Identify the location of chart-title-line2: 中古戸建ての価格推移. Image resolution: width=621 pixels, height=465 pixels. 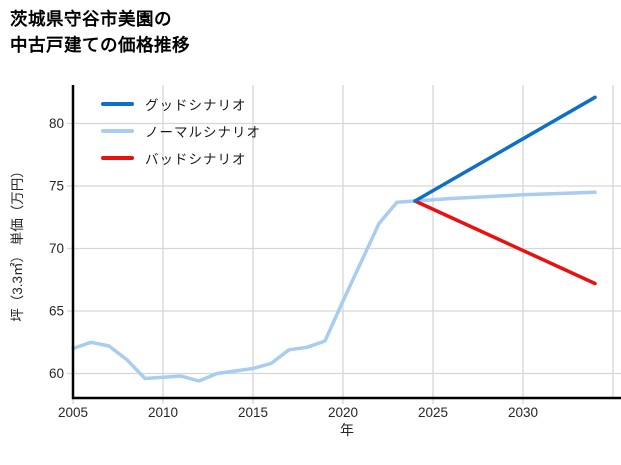
(100, 45).